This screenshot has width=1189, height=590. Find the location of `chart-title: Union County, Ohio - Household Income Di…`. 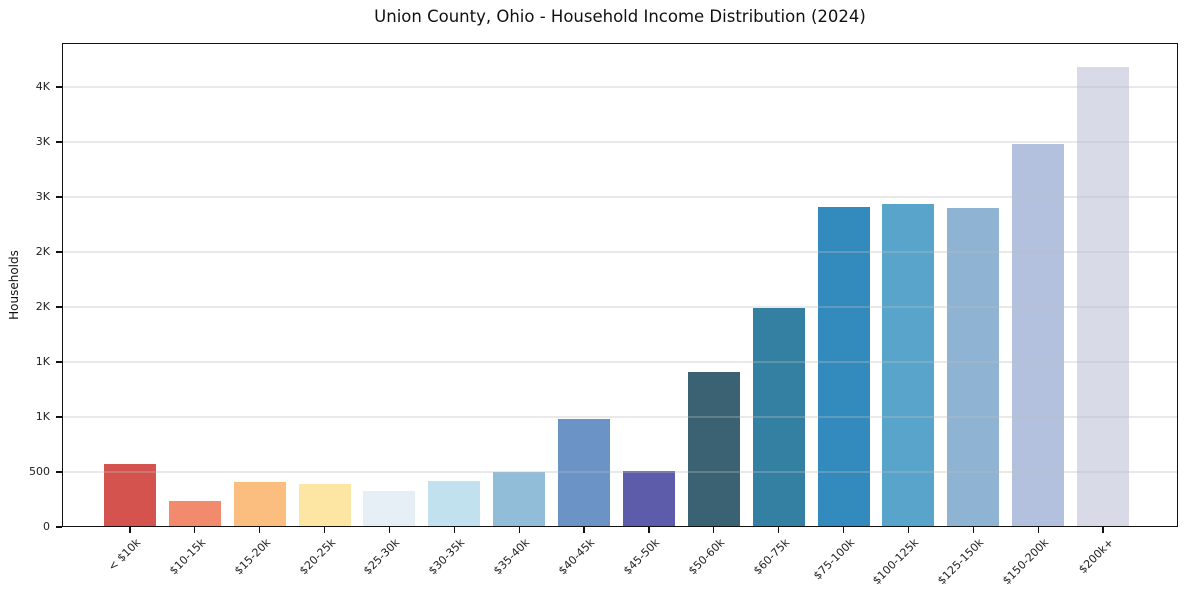

chart-title: Union County, Ohio - Household Income Di… is located at coordinates (620, 16).